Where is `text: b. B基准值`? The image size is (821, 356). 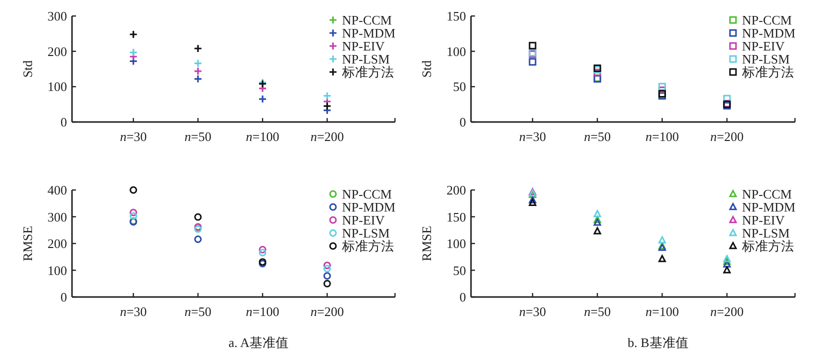 text: b. B基准值 is located at coordinates (658, 342).